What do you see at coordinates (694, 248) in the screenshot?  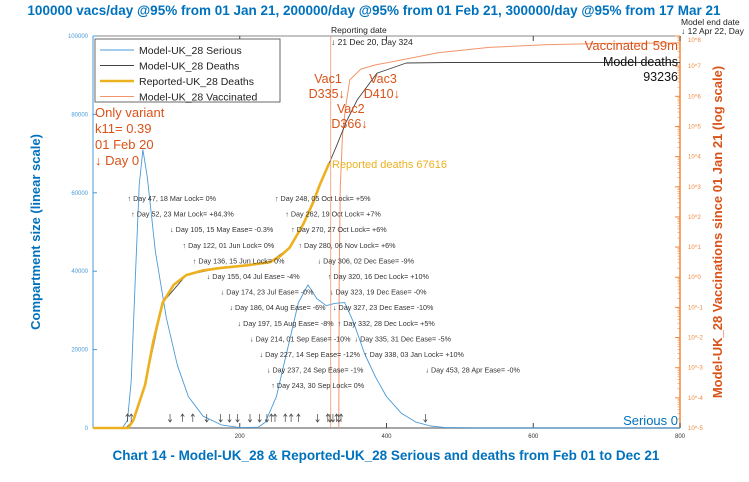 I see `y2-tick-label: 10^1` at bounding box center [694, 248].